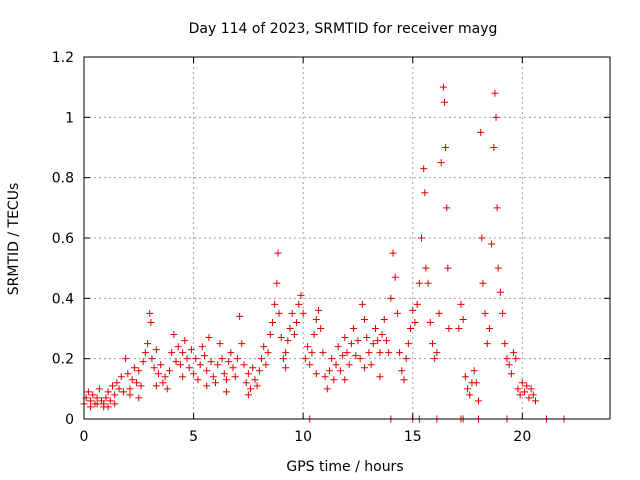  What do you see at coordinates (84, 437) in the screenshot?
I see `x-tick-label: 0` at bounding box center [84, 437].